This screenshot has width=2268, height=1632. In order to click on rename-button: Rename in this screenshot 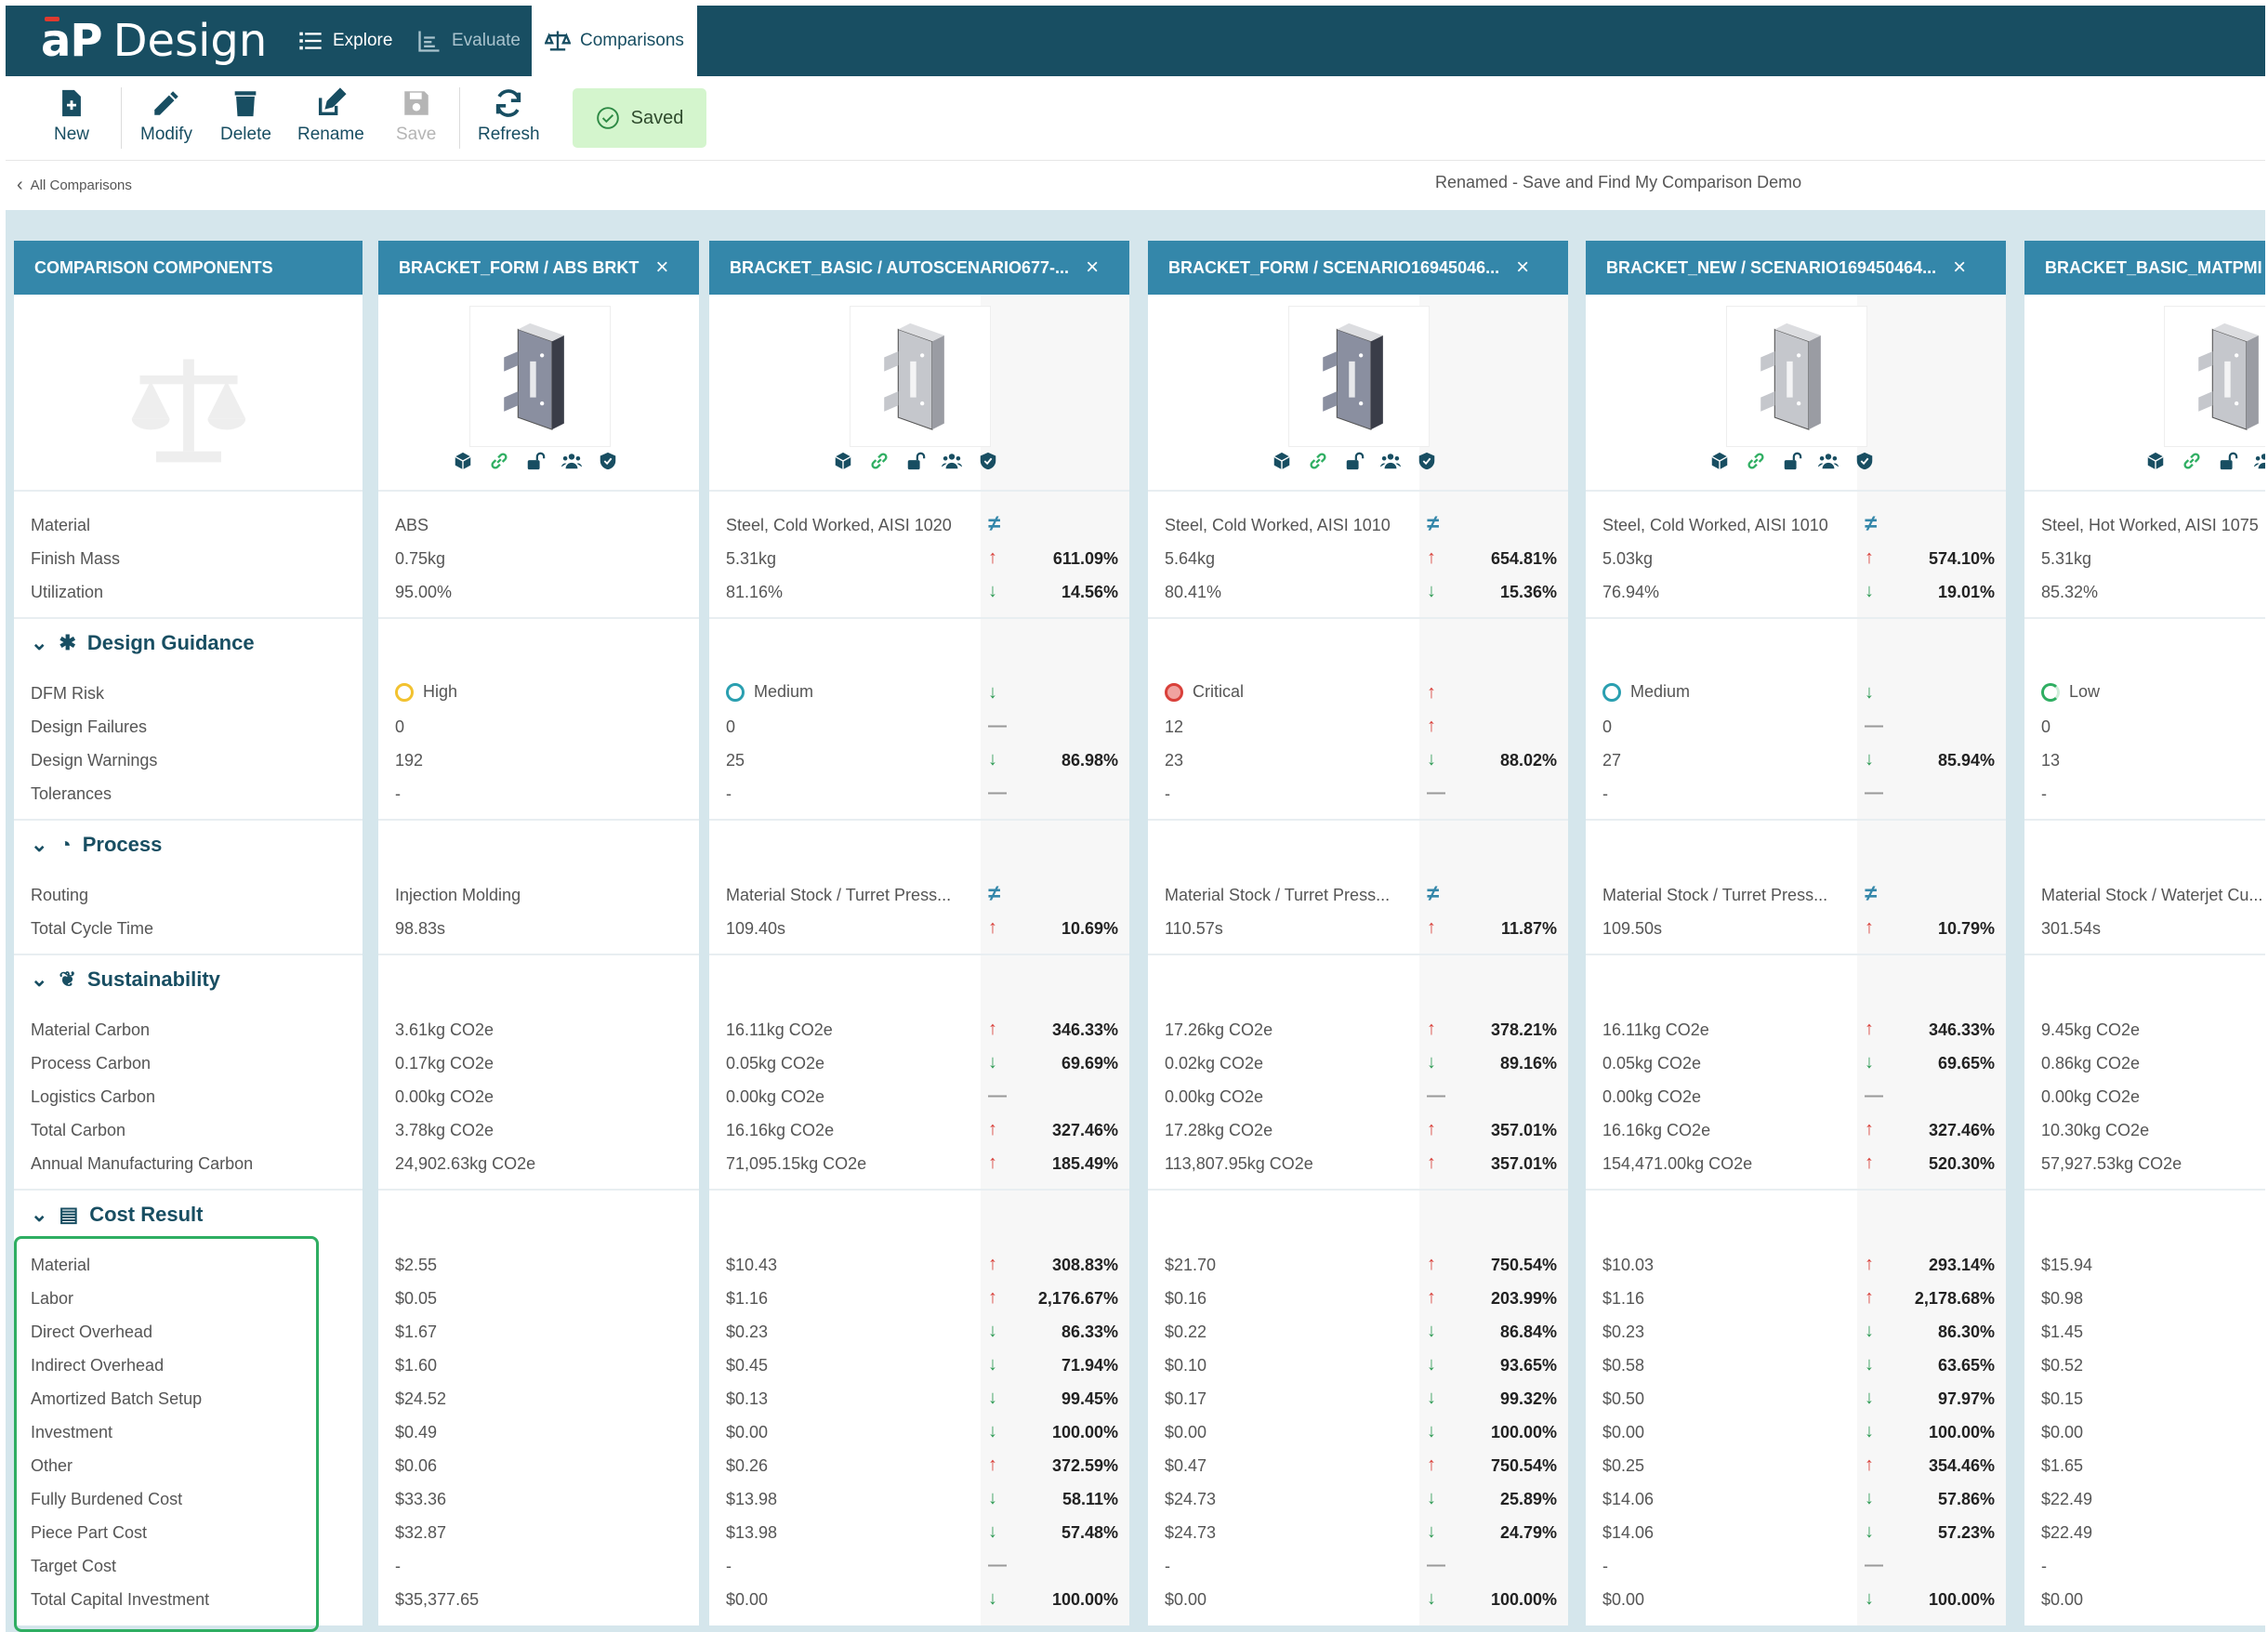, I will do `click(330, 116)`.